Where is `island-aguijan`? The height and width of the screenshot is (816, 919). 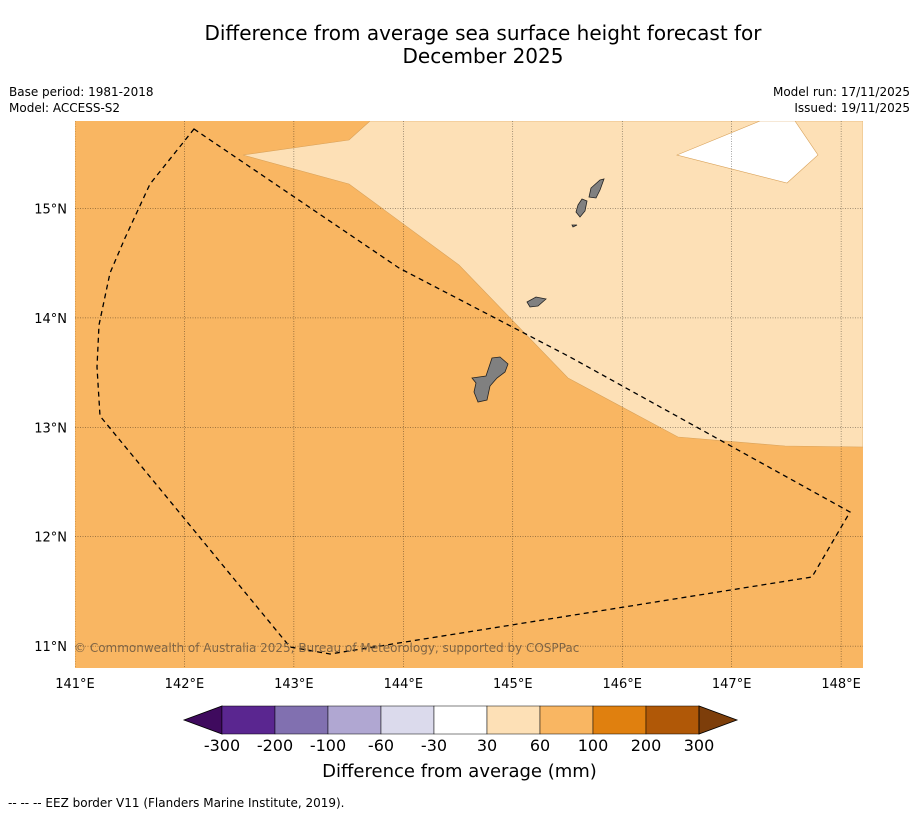 island-aguijan is located at coordinates (574, 226).